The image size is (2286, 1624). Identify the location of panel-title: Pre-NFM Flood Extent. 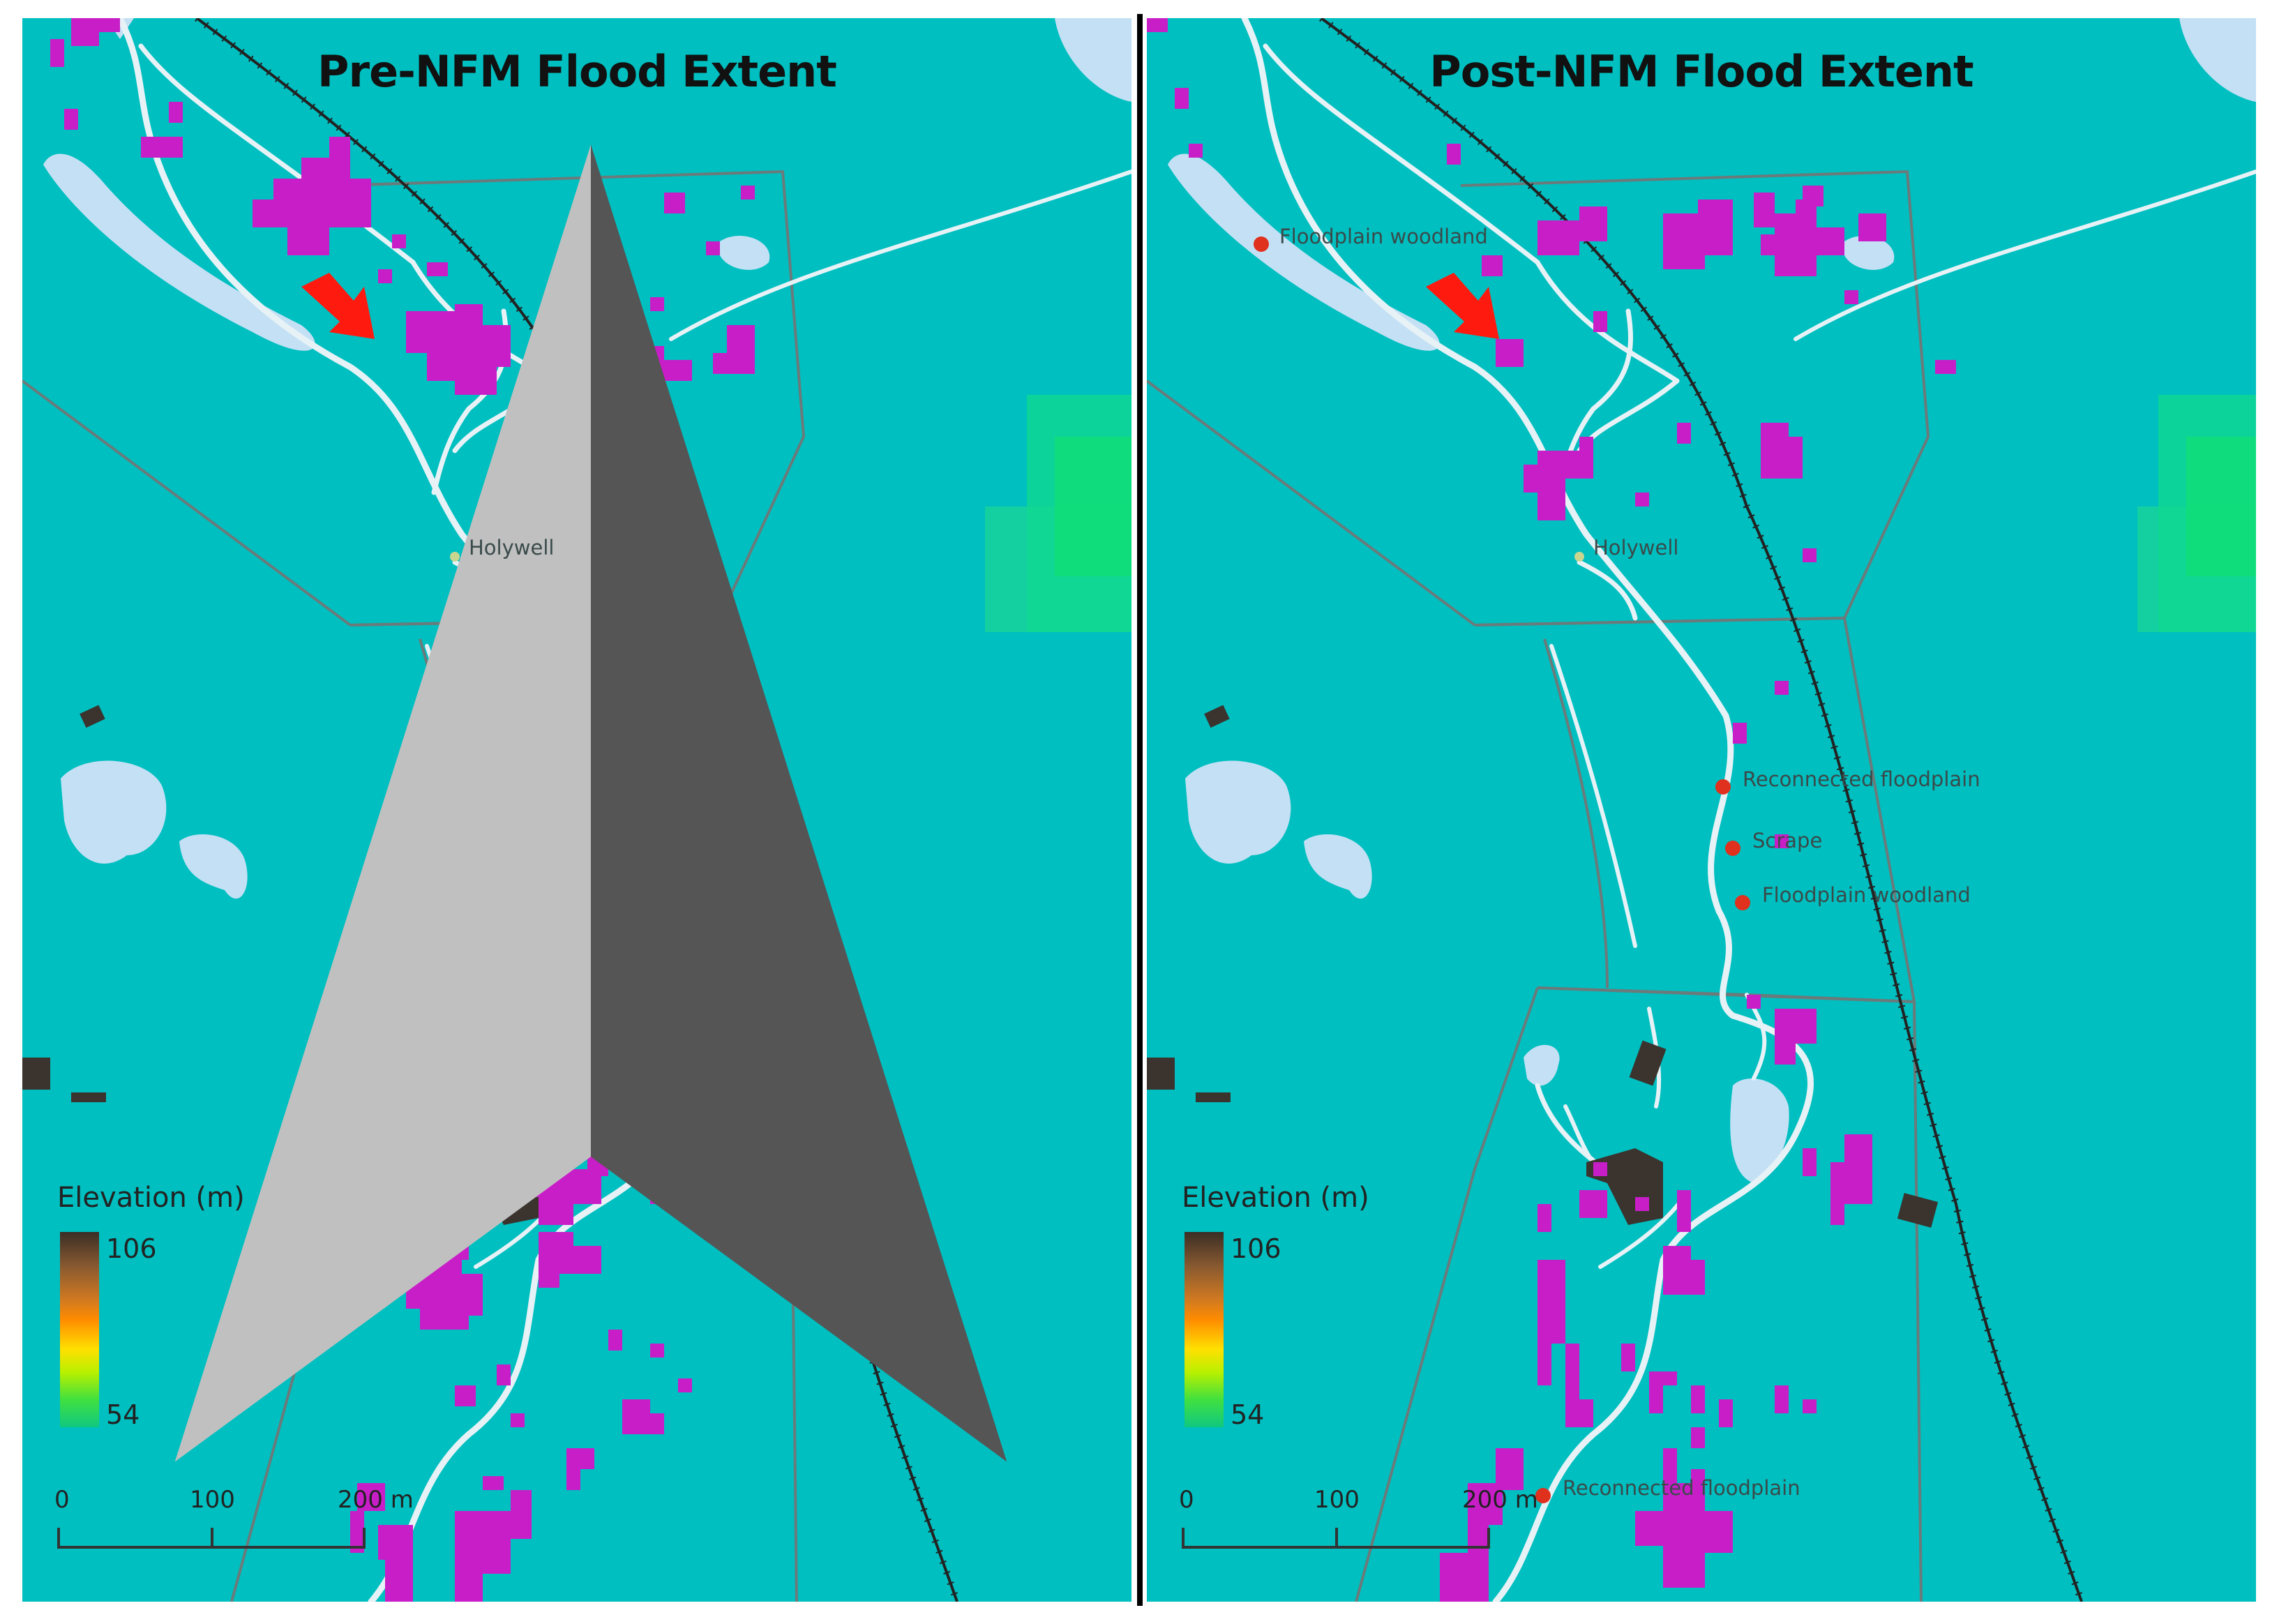
(577, 71).